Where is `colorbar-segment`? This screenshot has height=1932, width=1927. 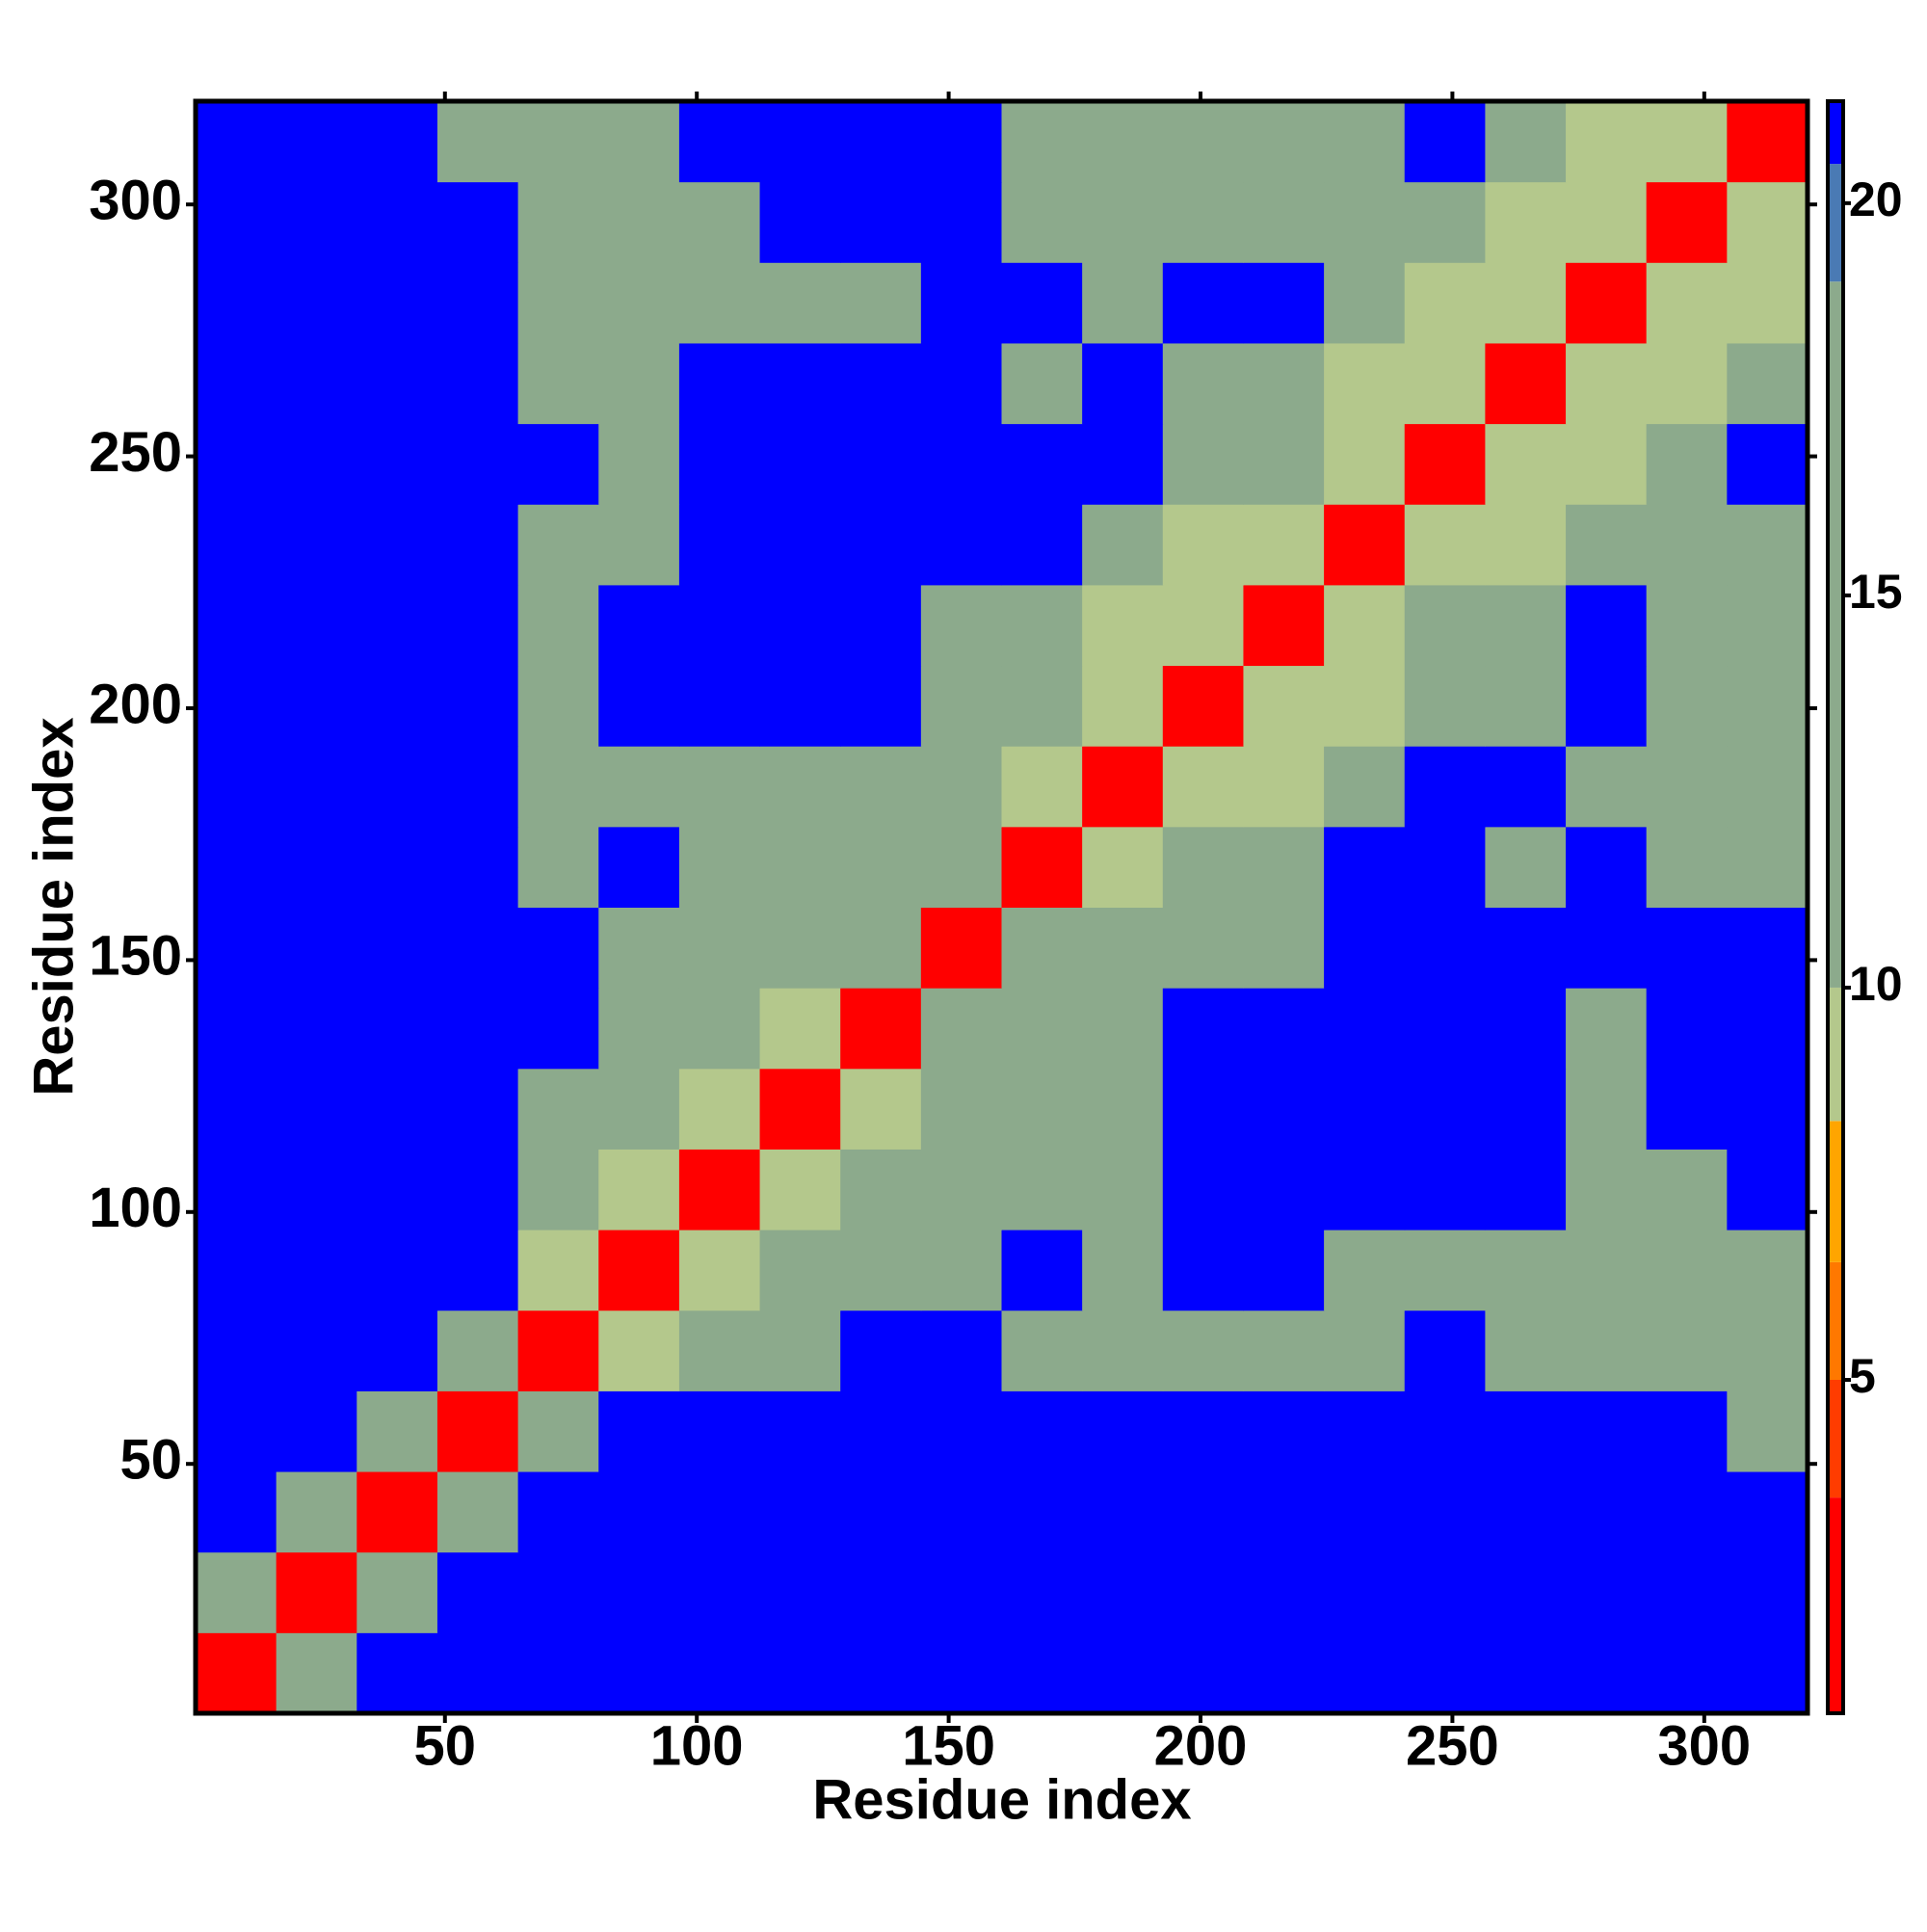 colorbar-segment is located at coordinates (1835, 1605).